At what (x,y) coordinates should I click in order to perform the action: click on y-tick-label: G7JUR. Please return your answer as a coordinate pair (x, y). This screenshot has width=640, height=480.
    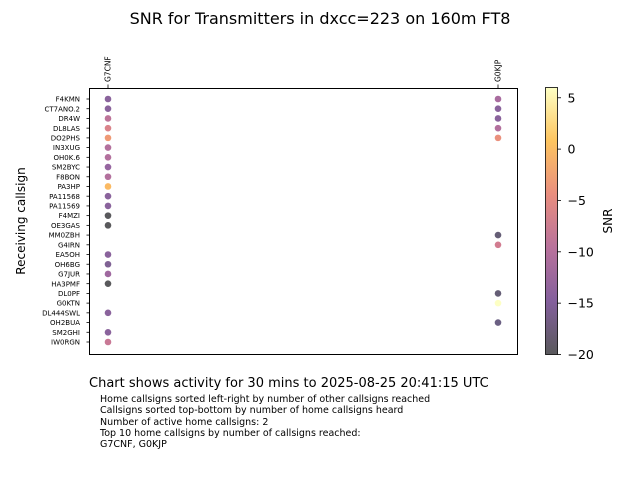
    Looking at the image, I should click on (69, 275).